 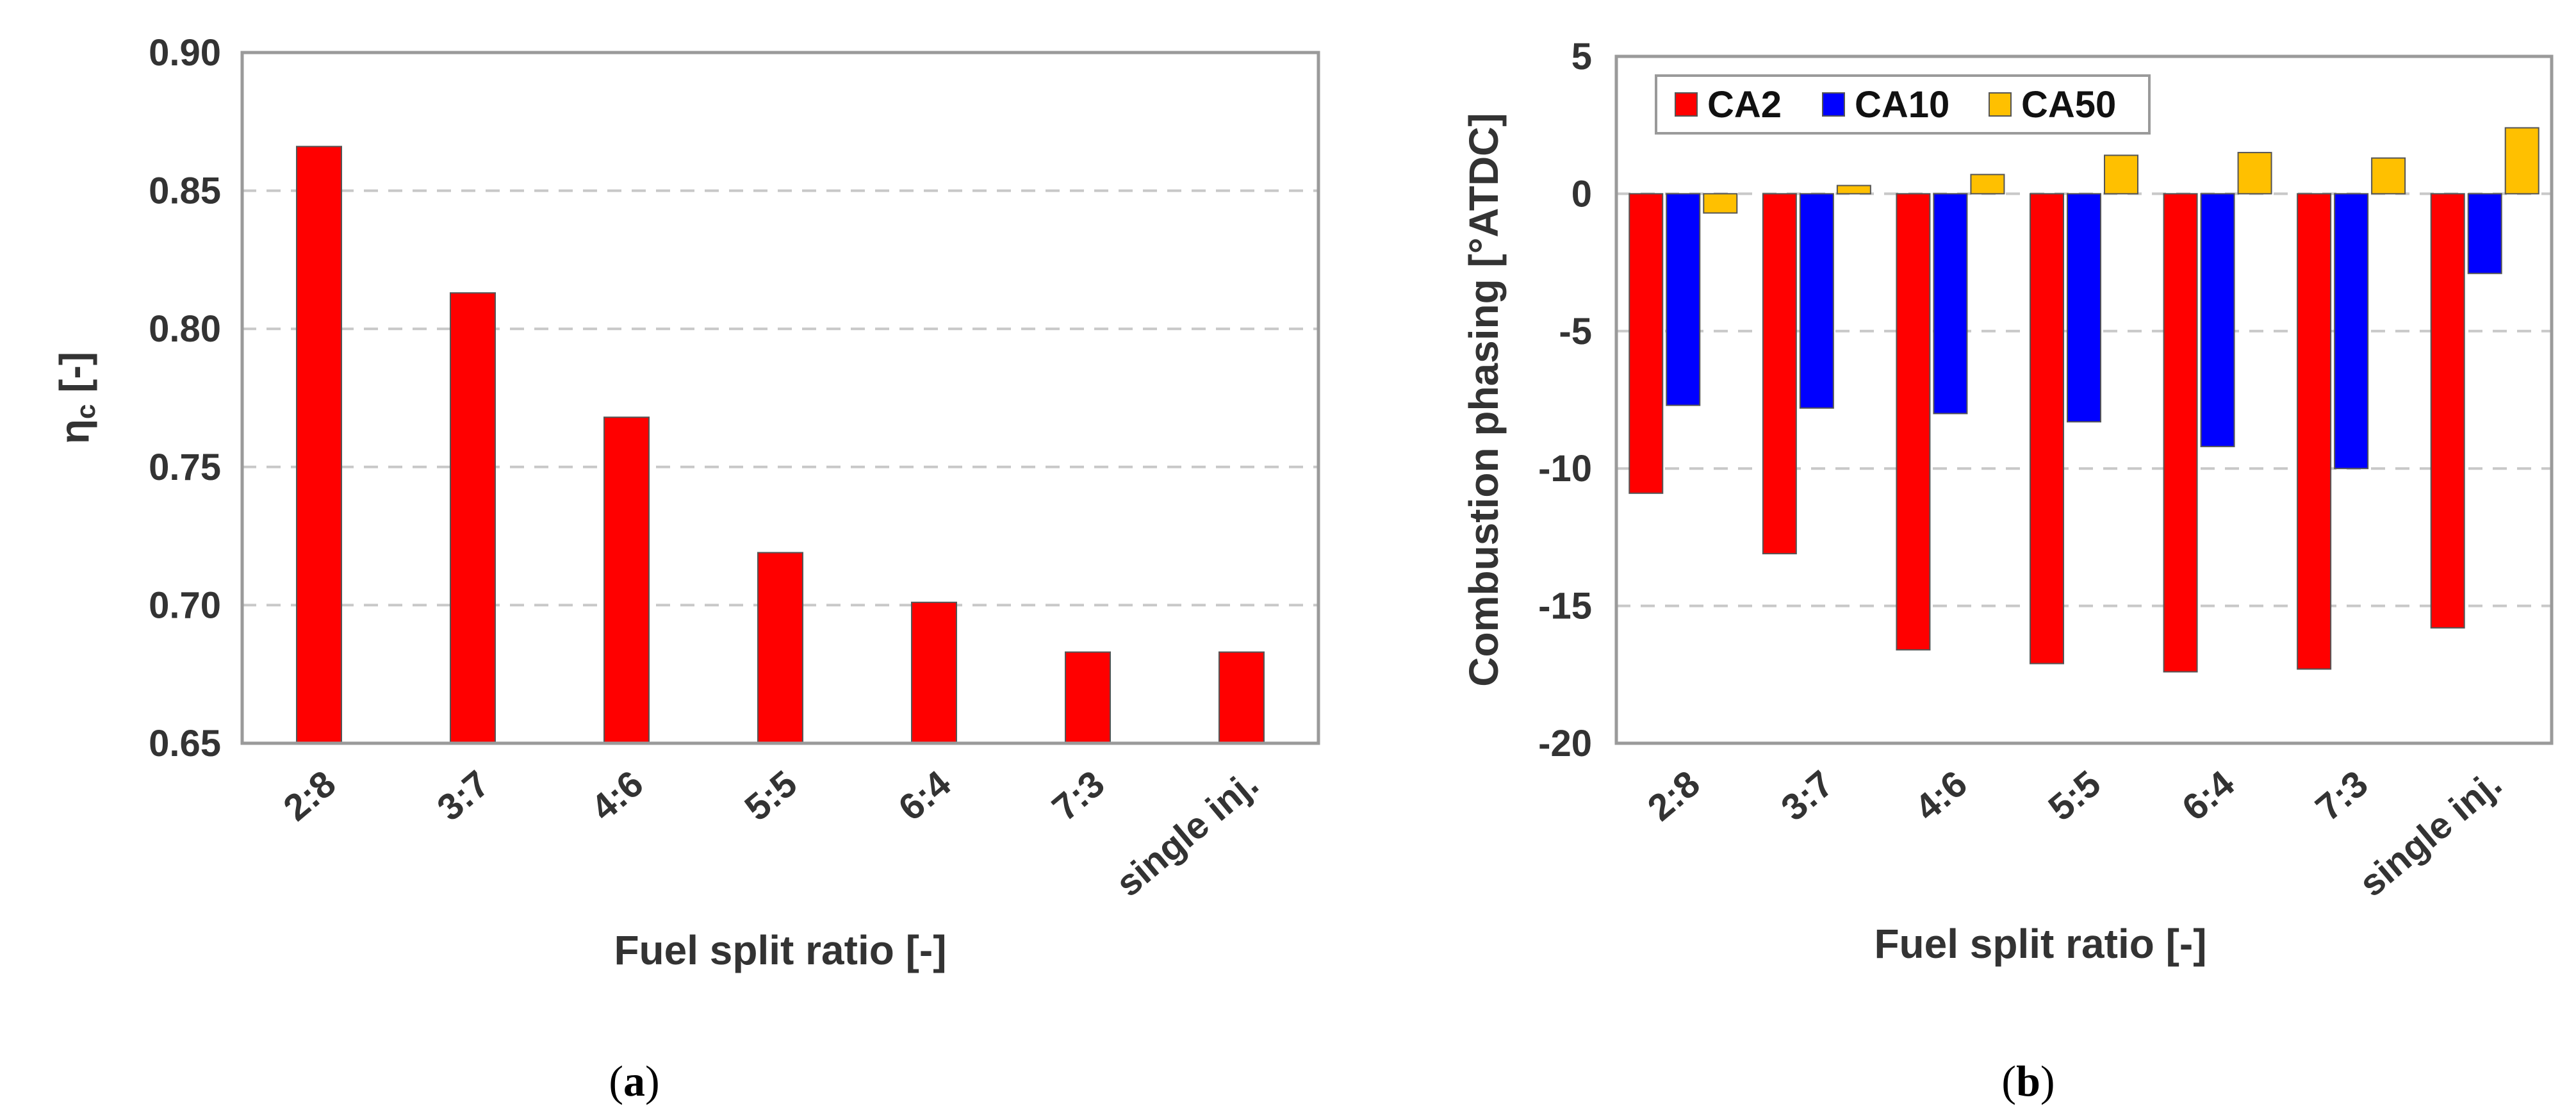 I want to click on a-y-tick-label: 0.75, so click(x=185, y=467).